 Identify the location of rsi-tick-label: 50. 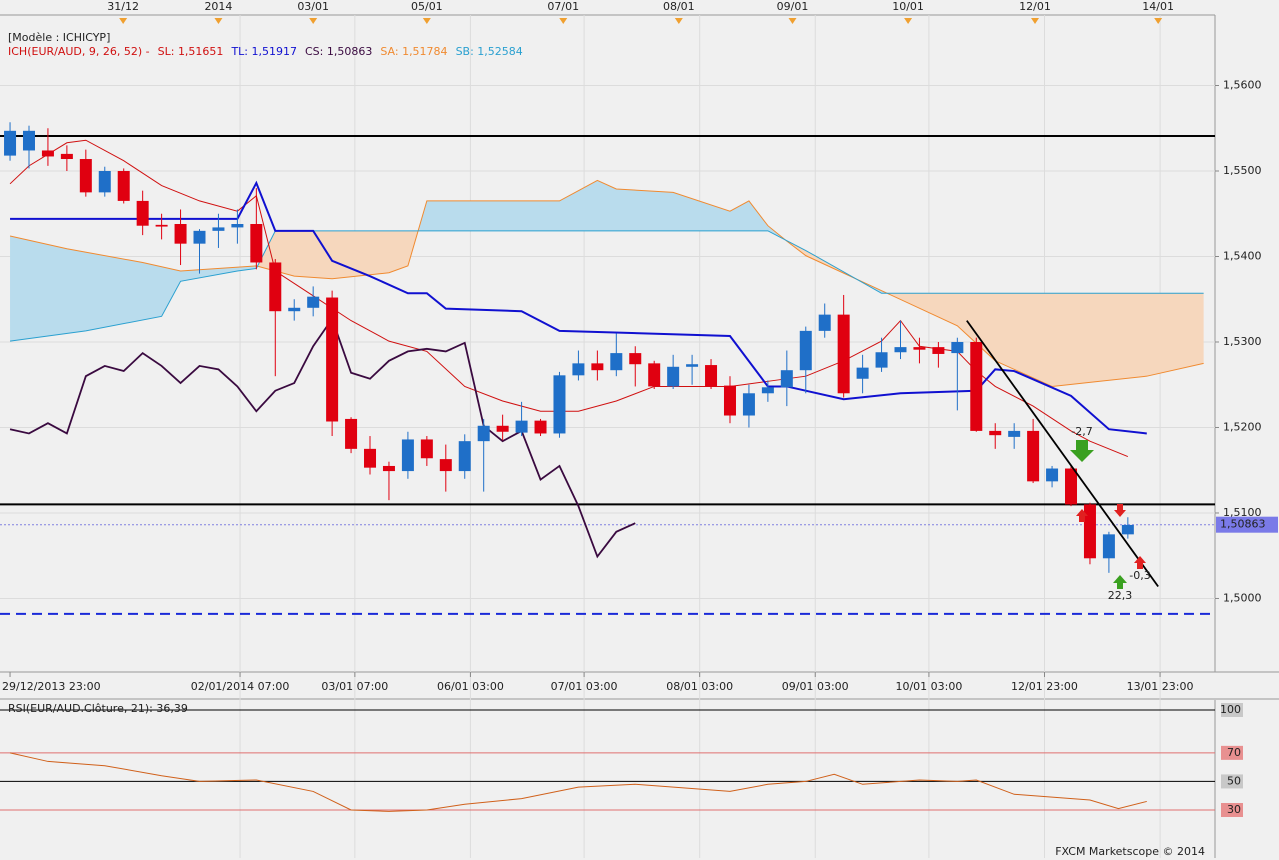
(1234, 780).